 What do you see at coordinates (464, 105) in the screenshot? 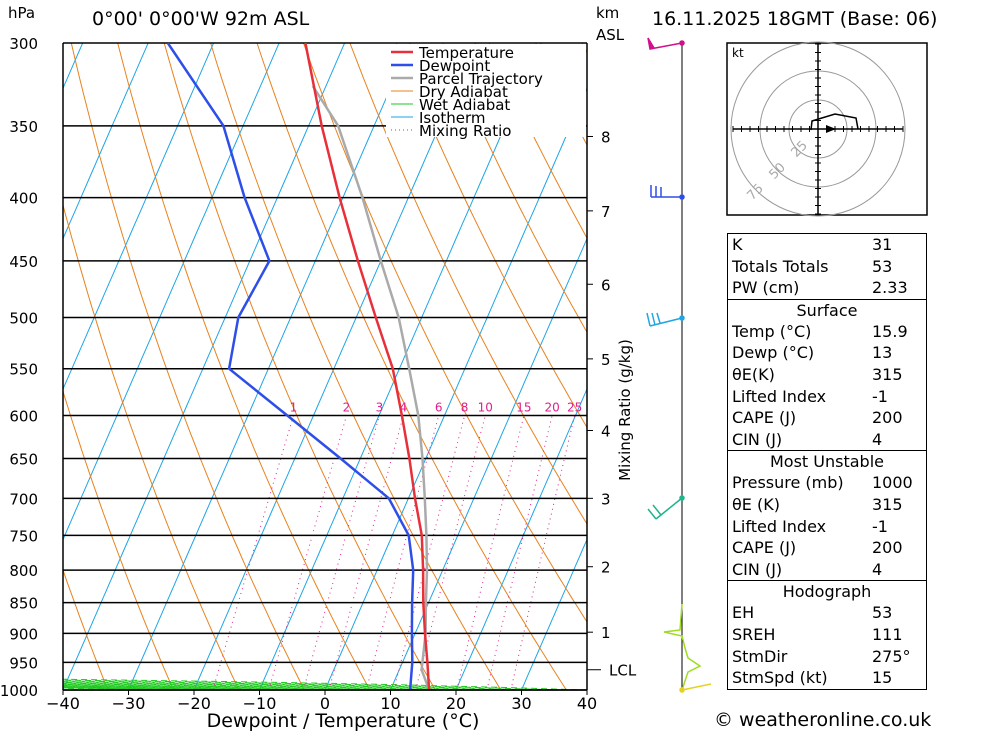
I see `legend-wet-adiabat: Wet Adiabat` at bounding box center [464, 105].